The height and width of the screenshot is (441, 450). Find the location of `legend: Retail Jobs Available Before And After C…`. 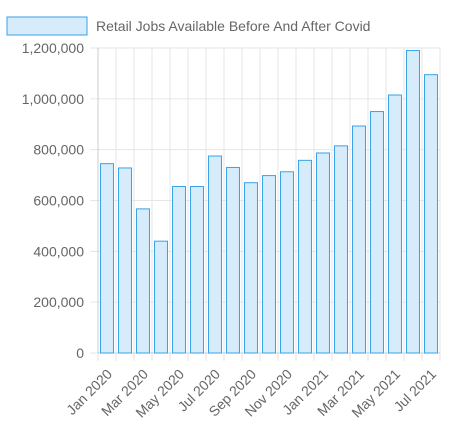

legend: Retail Jobs Available Before And After C… is located at coordinates (188, 26).